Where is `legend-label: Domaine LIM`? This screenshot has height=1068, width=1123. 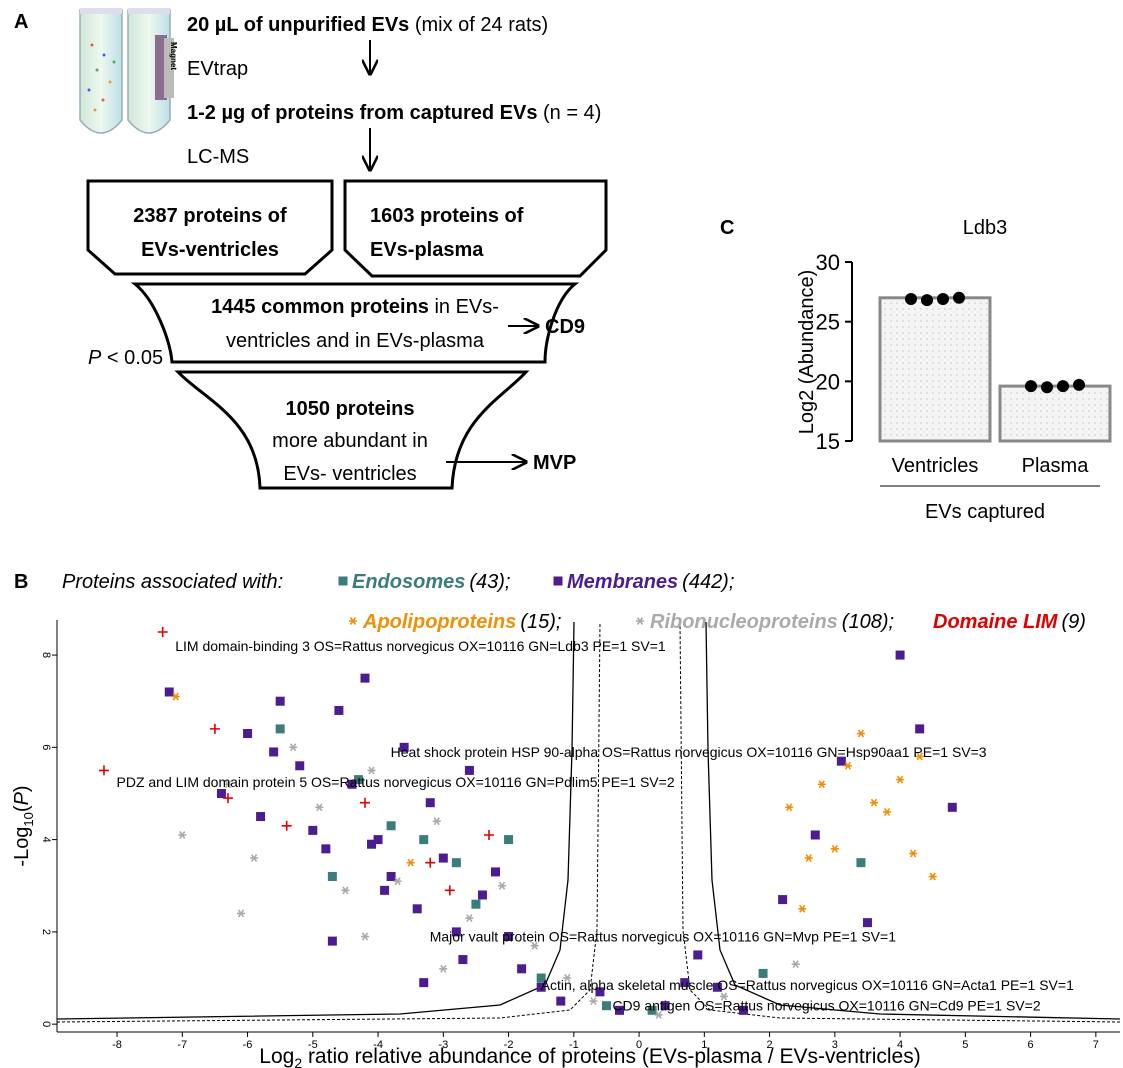 legend-label: Domaine LIM is located at coordinates (996, 622).